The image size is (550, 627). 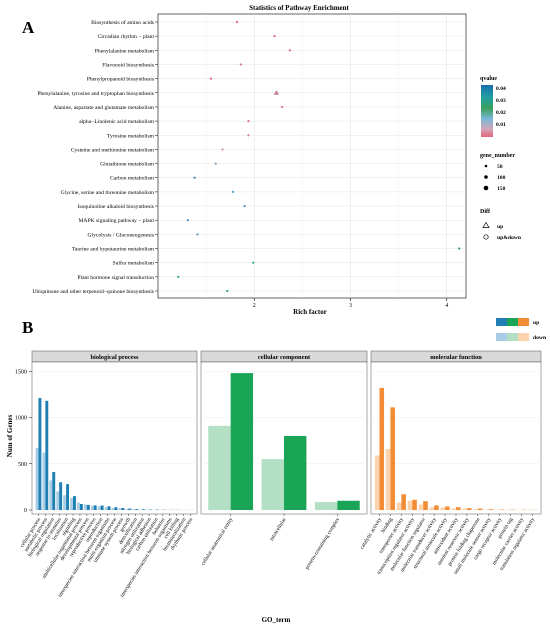 What do you see at coordinates (486, 237) in the screenshot?
I see `diff-key-updown-circle` at bounding box center [486, 237].